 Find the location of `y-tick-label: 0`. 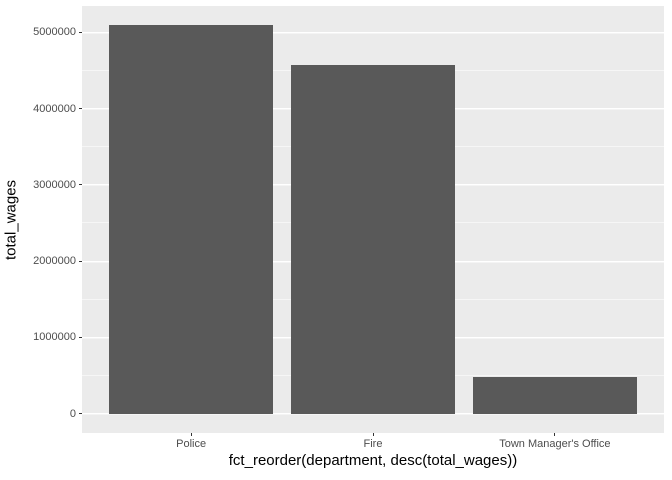

y-tick-label: 0 is located at coordinates (72, 413).